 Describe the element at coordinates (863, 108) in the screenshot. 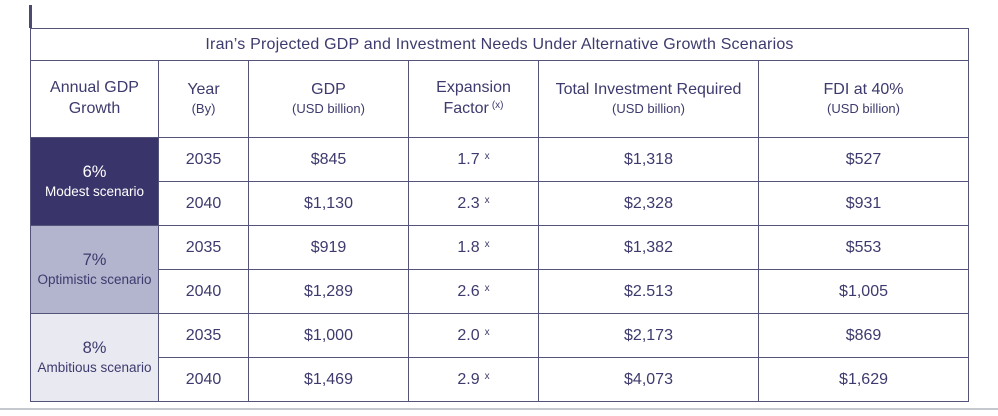

I see `header-fdi-sub: (USD billion)` at that location.